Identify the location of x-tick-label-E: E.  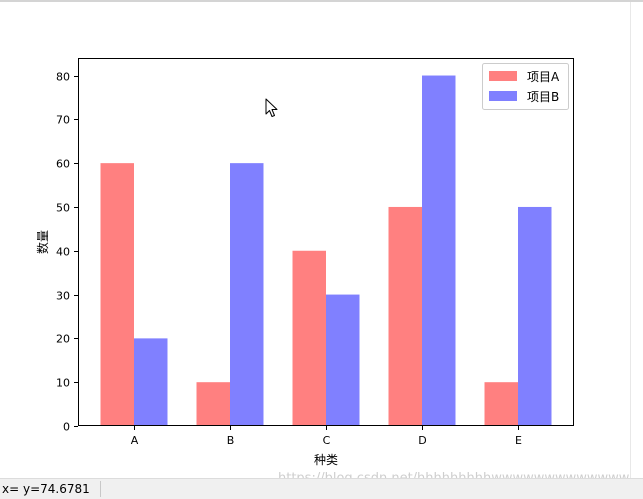
(518, 440).